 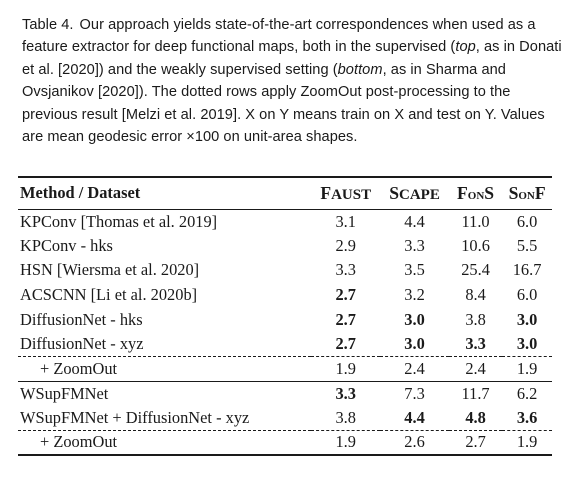 I want to click on caption-italic-top: top, so click(x=465, y=47).